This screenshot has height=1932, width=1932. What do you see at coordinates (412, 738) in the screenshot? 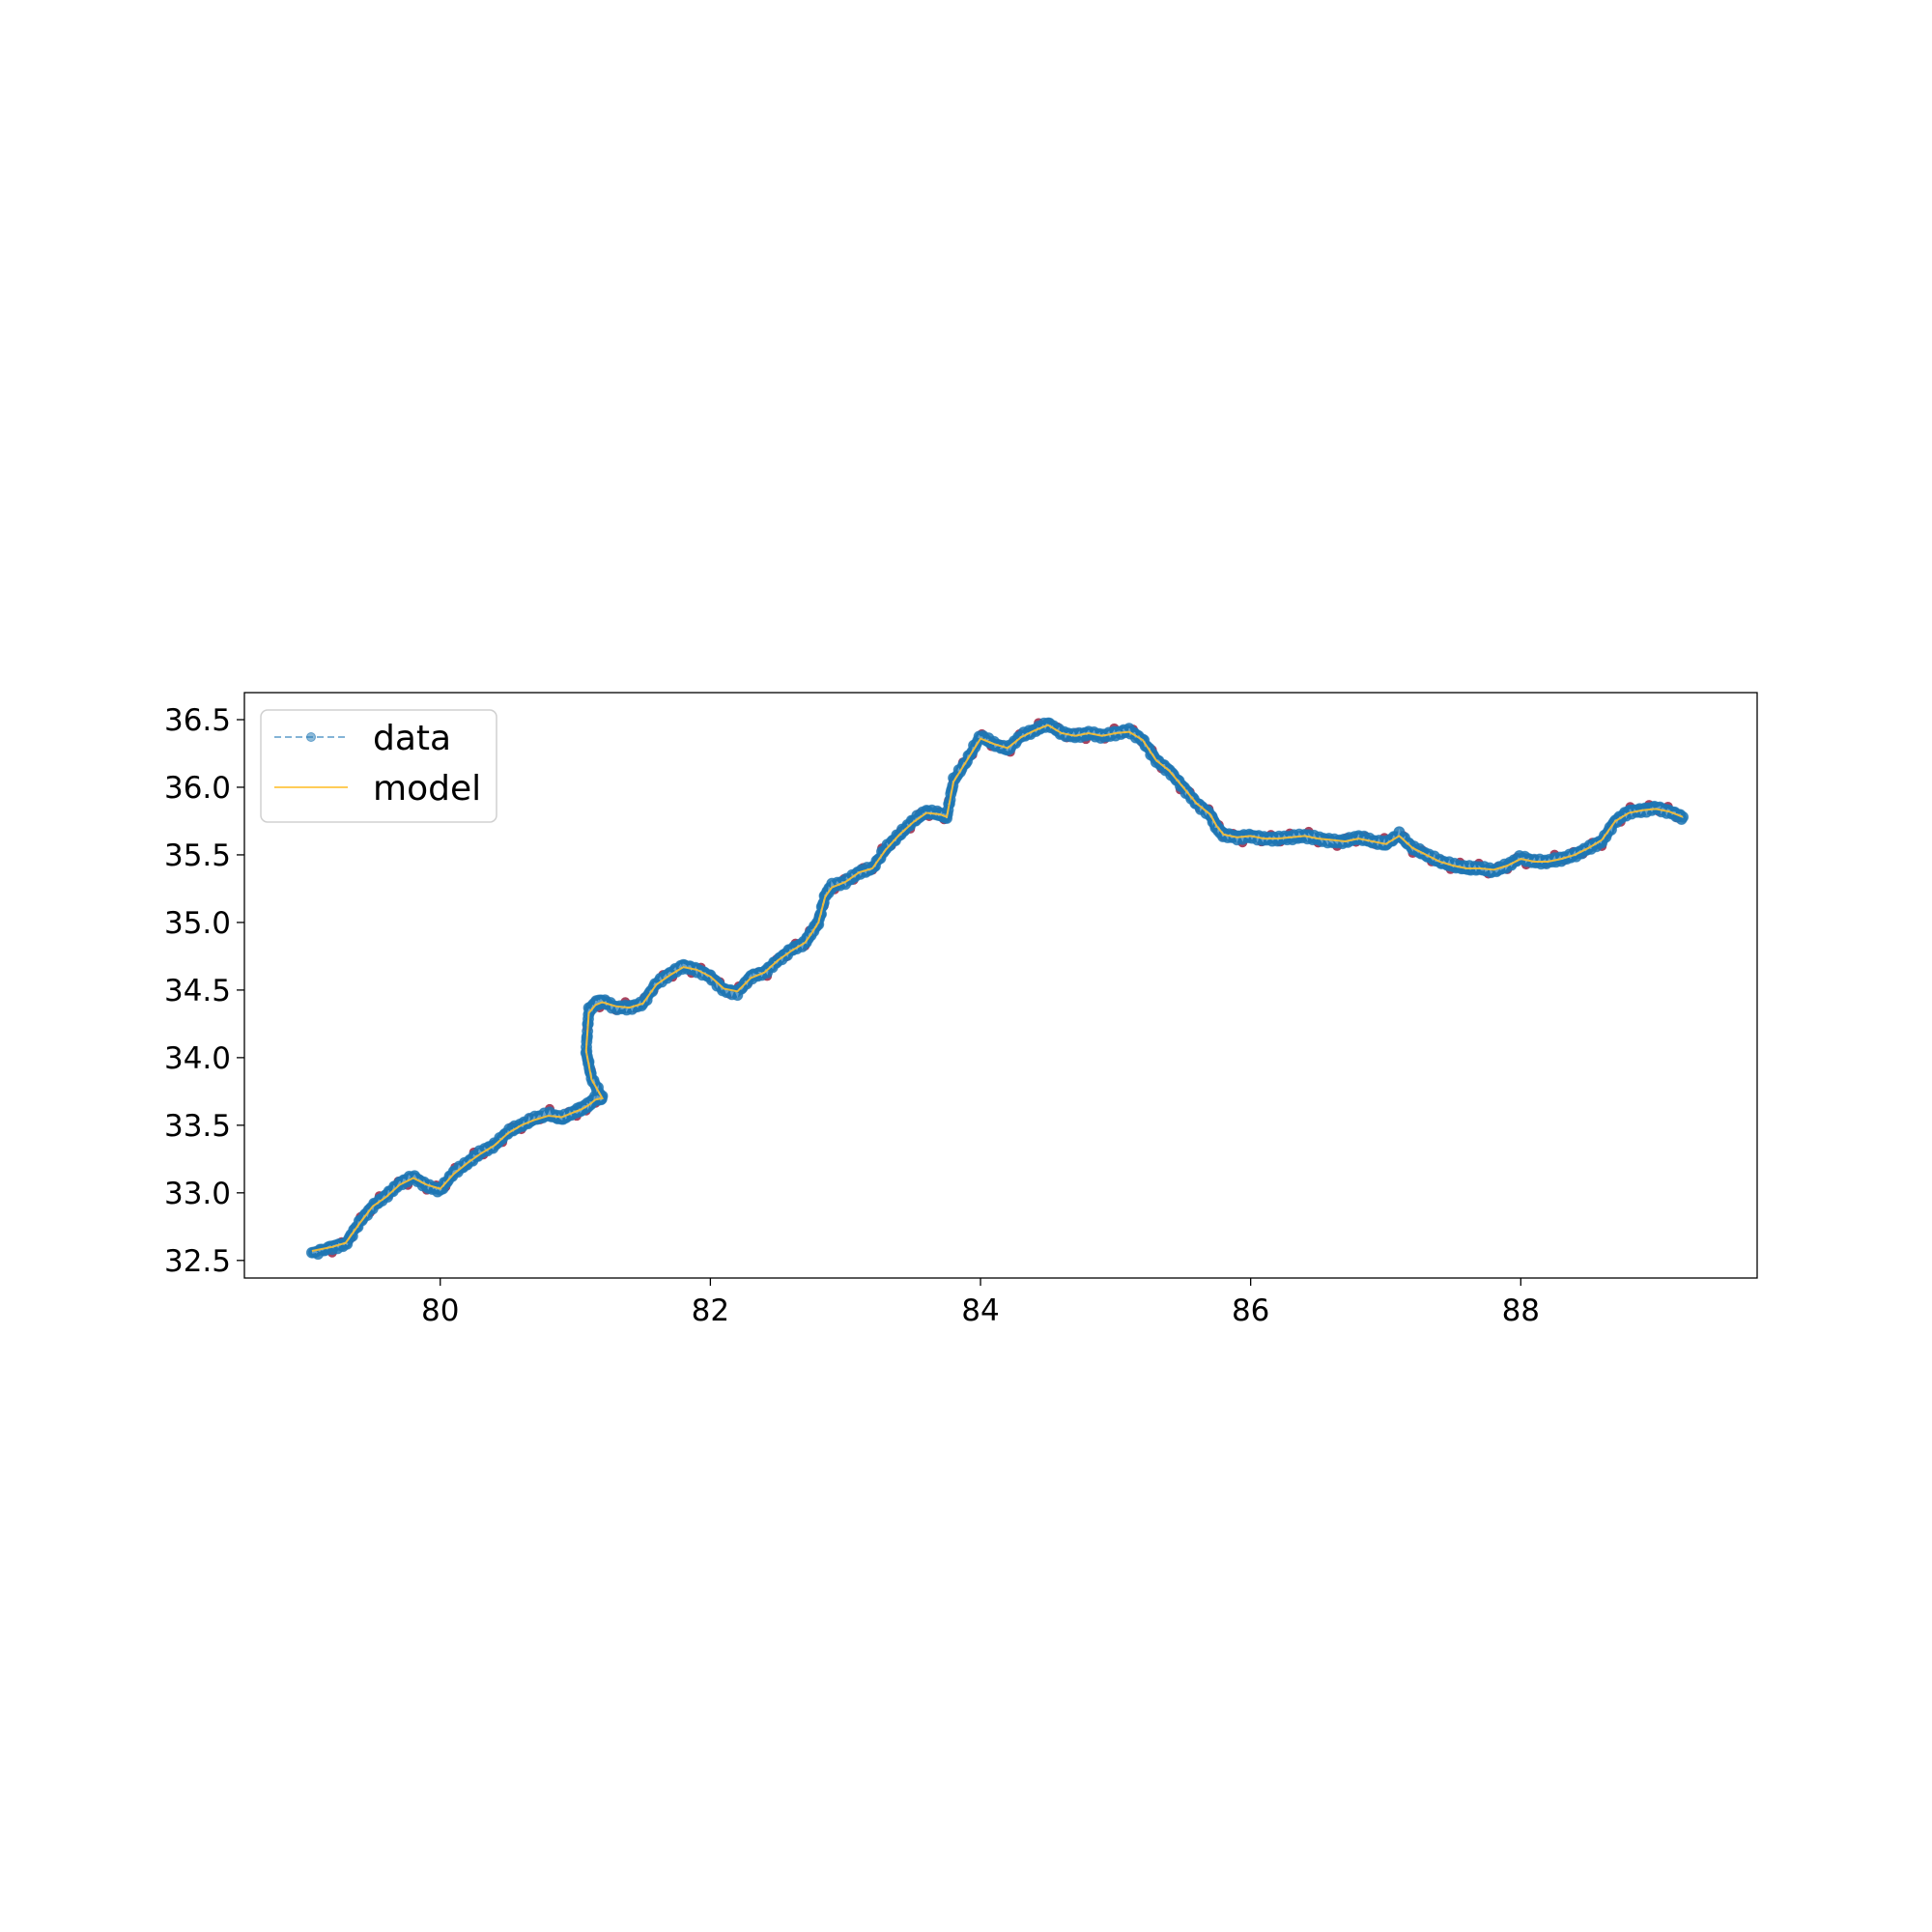
I see `legend-label-data: data` at bounding box center [412, 738].